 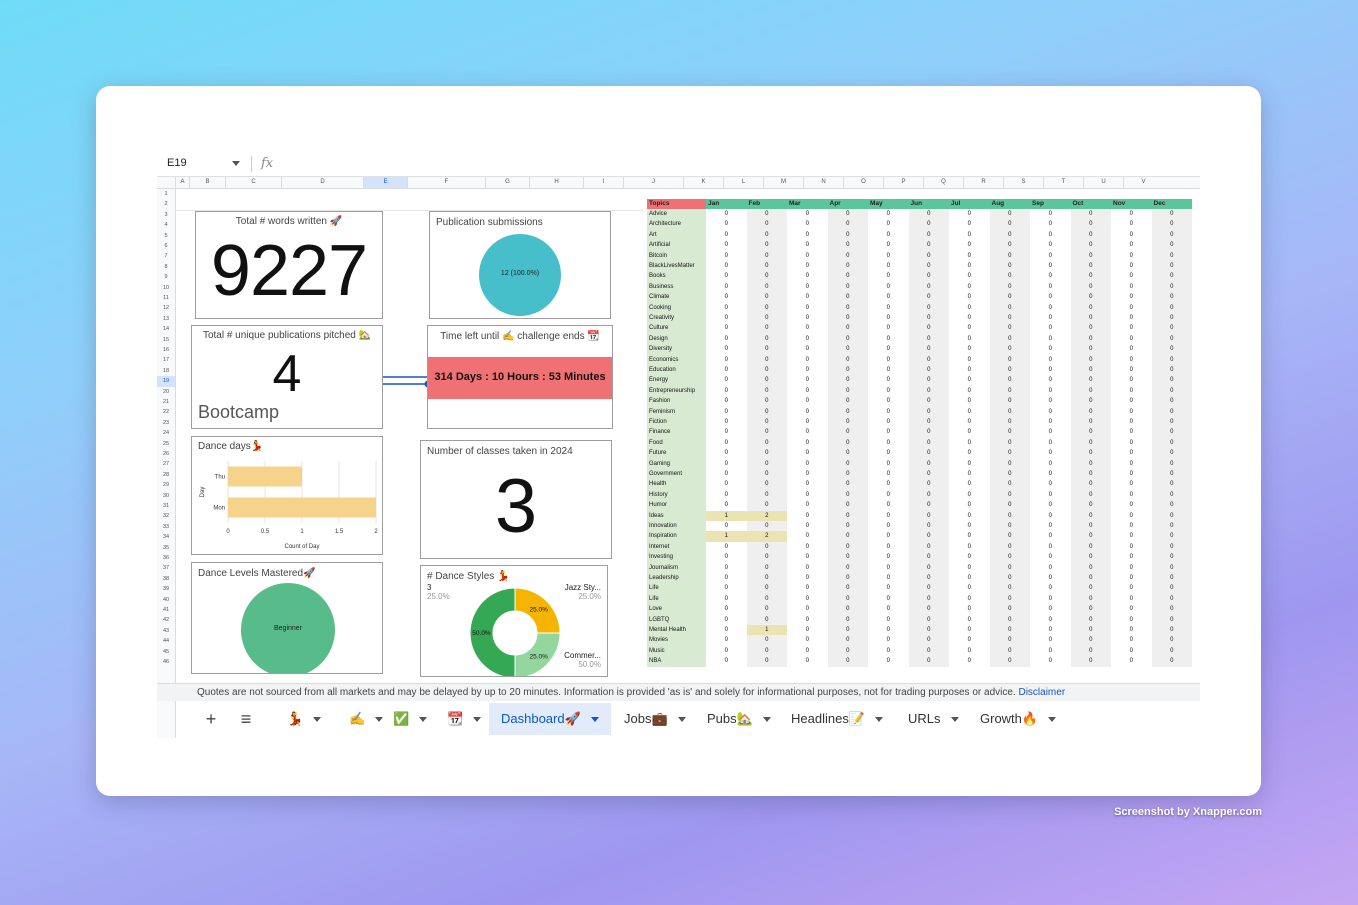 What do you see at coordinates (1063, 182) in the screenshot?
I see `column-header-t: T` at bounding box center [1063, 182].